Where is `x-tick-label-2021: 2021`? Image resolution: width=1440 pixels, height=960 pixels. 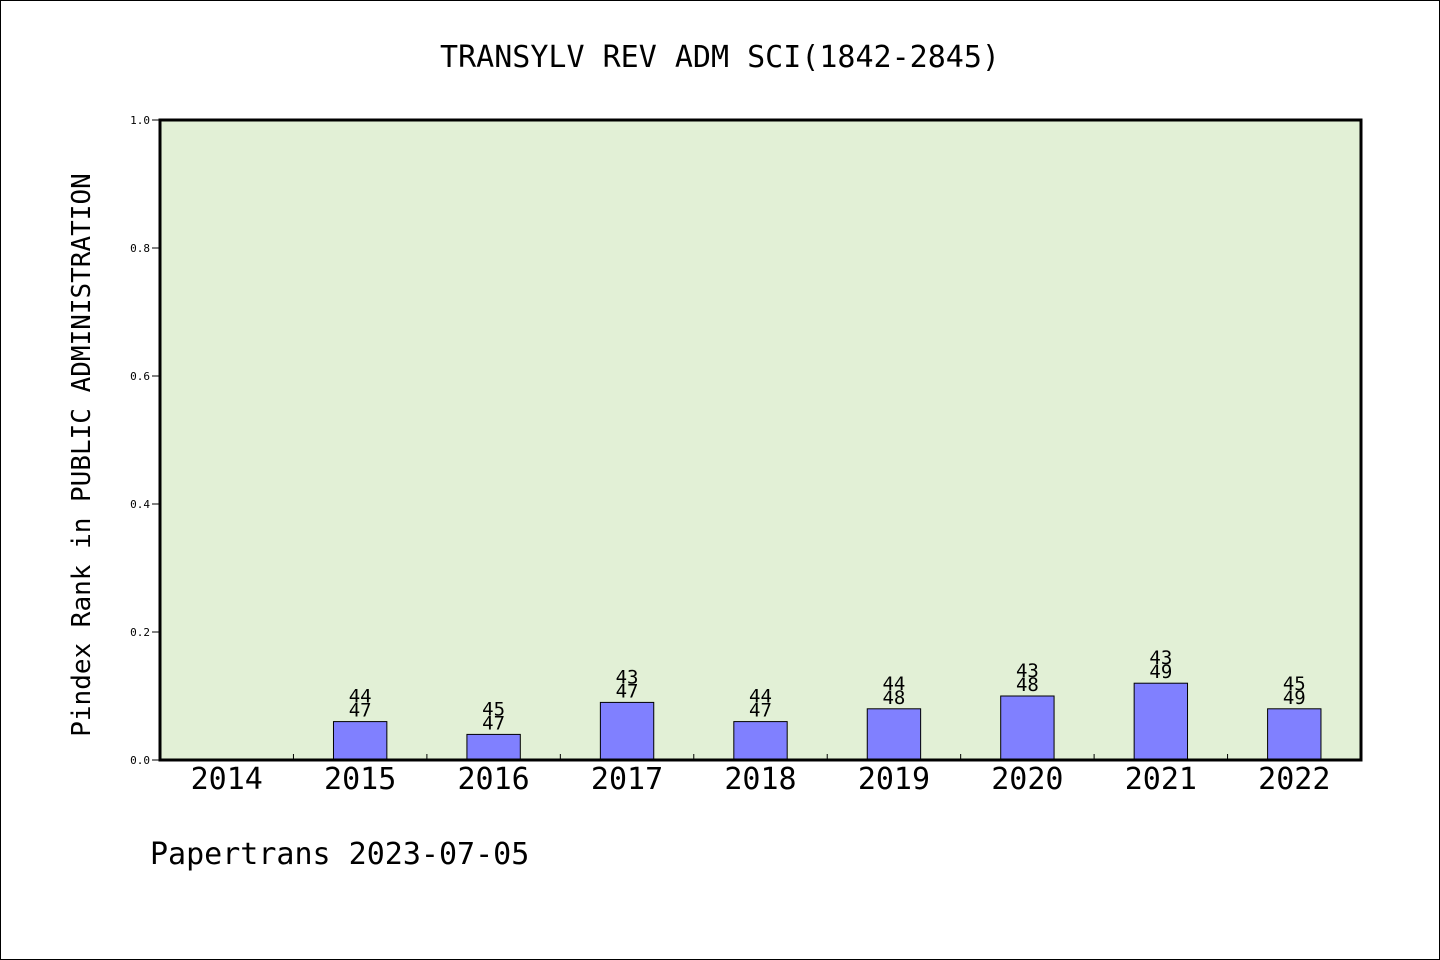
x-tick-label-2021: 2021 is located at coordinates (1161, 779).